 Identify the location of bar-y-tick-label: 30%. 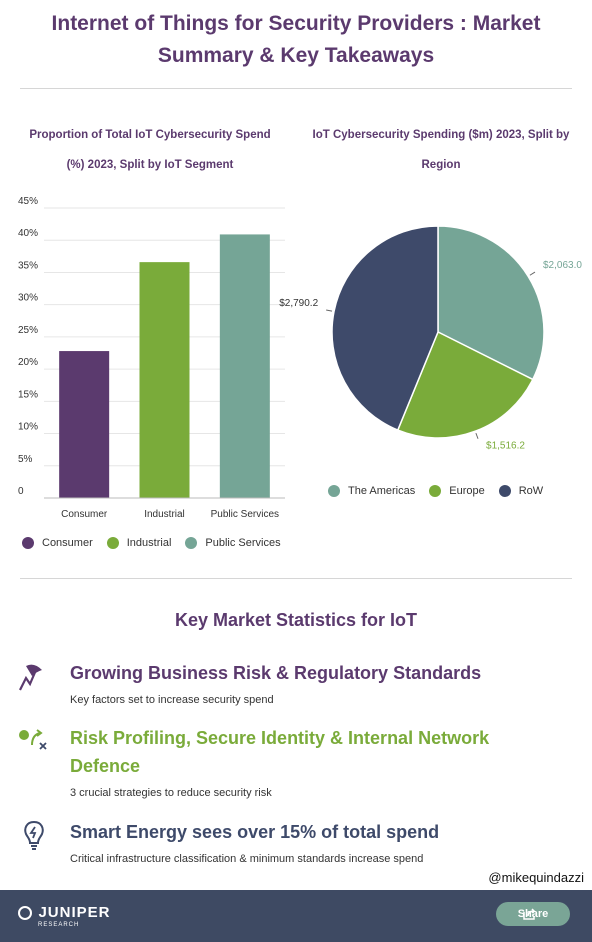
(28, 298).